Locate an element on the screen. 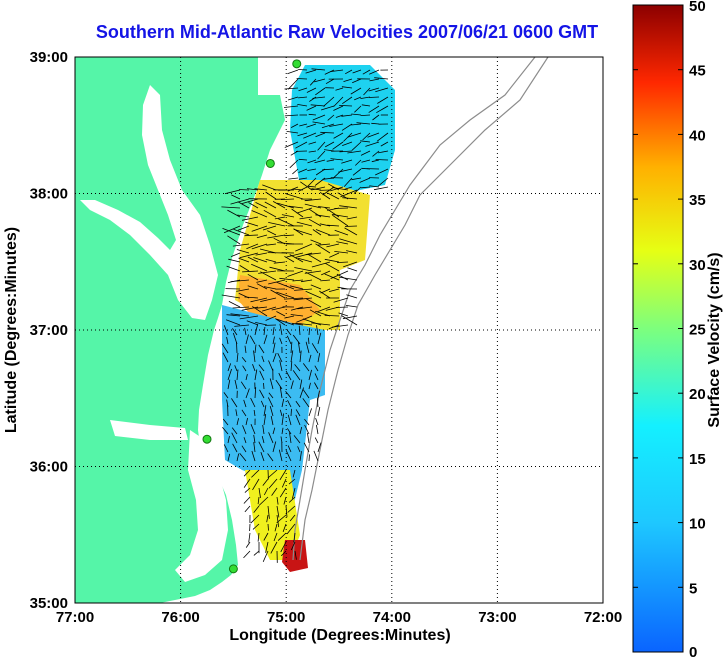  y-tick-label: 36:00 is located at coordinates (49, 467).